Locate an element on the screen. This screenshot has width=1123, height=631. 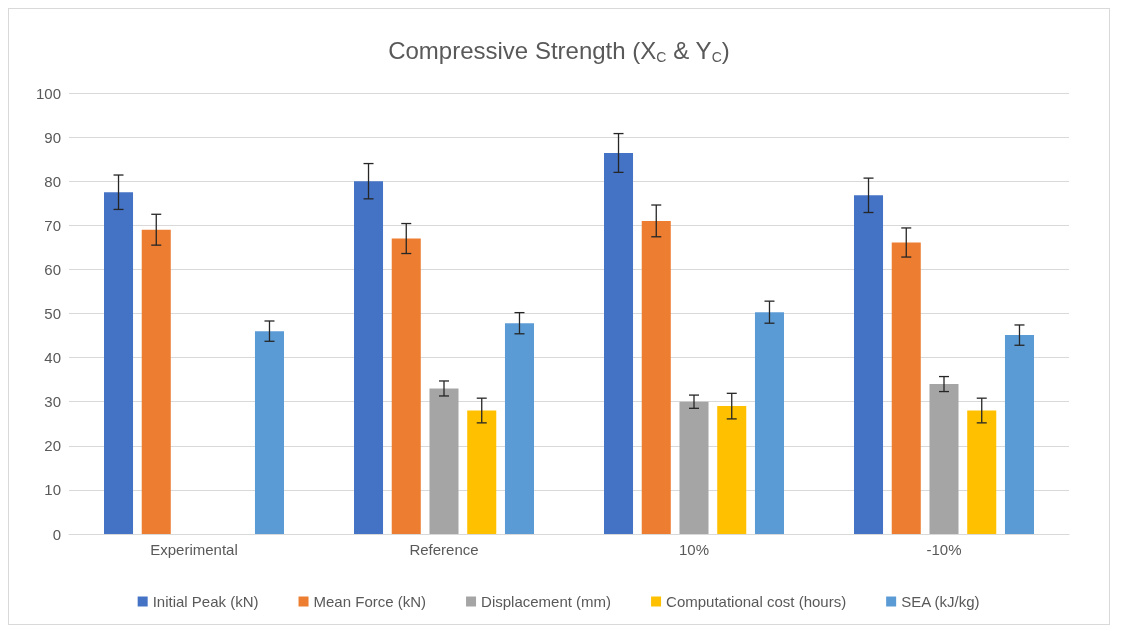
legend-label: SEA (kJ/kg) is located at coordinates (940, 601).